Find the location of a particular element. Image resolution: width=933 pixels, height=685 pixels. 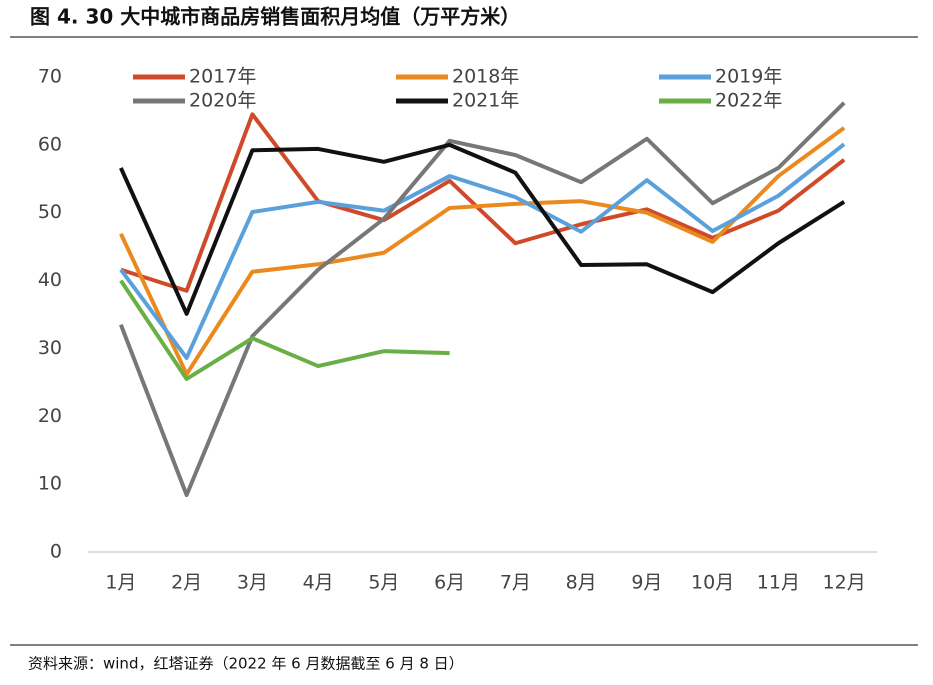

y-tick-label: 0 is located at coordinates (56, 552).